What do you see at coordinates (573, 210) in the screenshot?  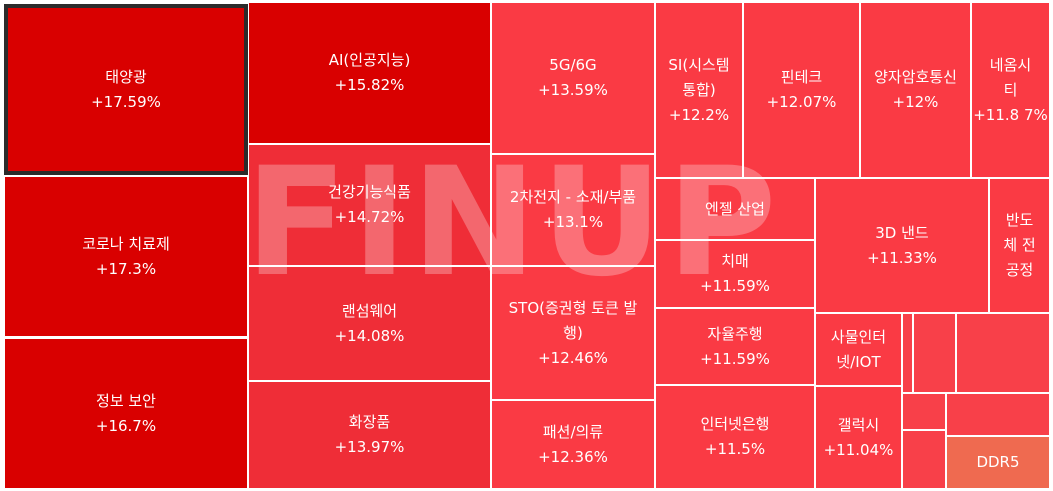 I see `tile-battery-materials: 2차전지 - 소재/부품 +13.1%` at bounding box center [573, 210].